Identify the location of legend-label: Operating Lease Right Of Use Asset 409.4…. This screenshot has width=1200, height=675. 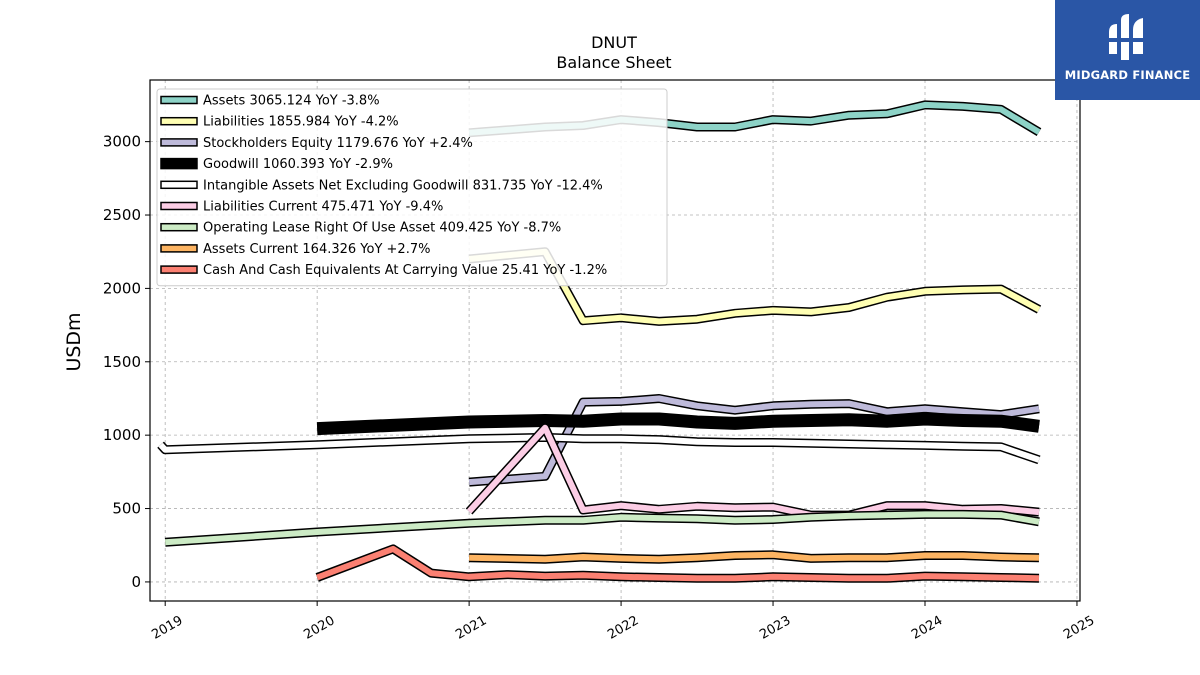
(382, 228).